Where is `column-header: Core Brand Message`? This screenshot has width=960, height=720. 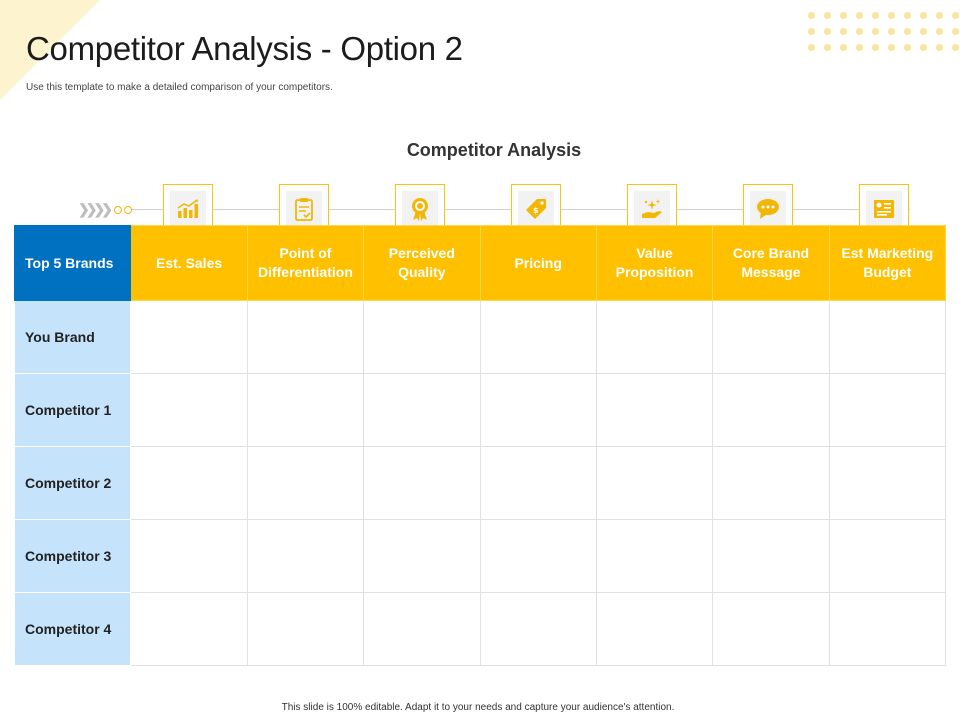 column-header: Core Brand Message is located at coordinates (771, 263).